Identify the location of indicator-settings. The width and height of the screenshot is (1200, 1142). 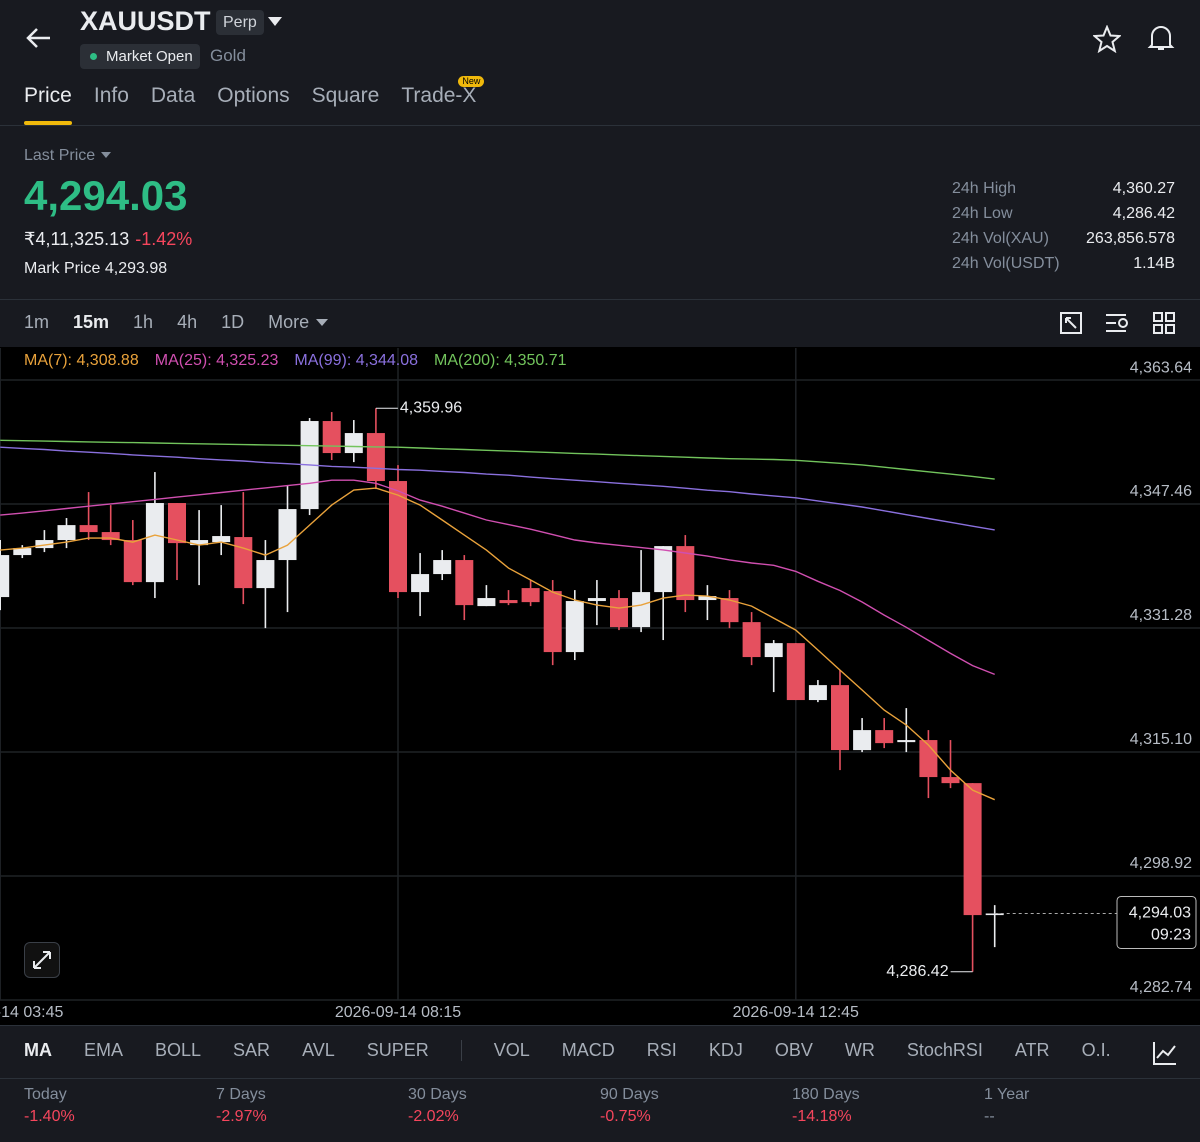
(1170, 1052).